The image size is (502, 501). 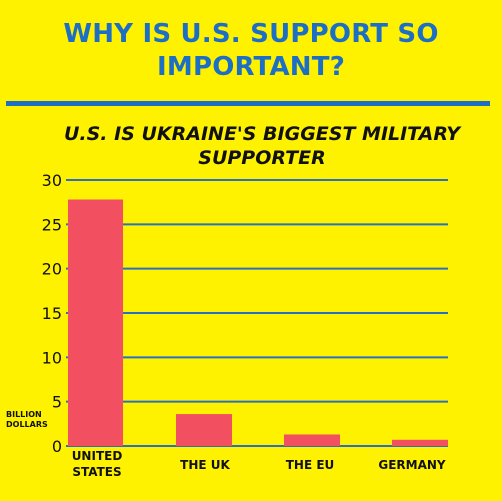 I want to click on category-label: STATES, so click(x=96, y=472).